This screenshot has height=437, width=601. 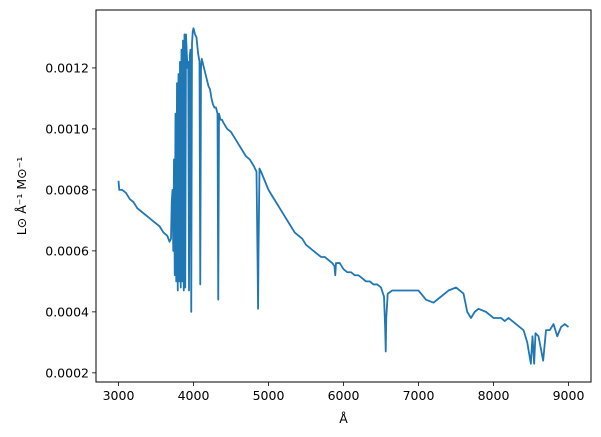 I want to click on x-tick-label: 7000, so click(x=419, y=395).